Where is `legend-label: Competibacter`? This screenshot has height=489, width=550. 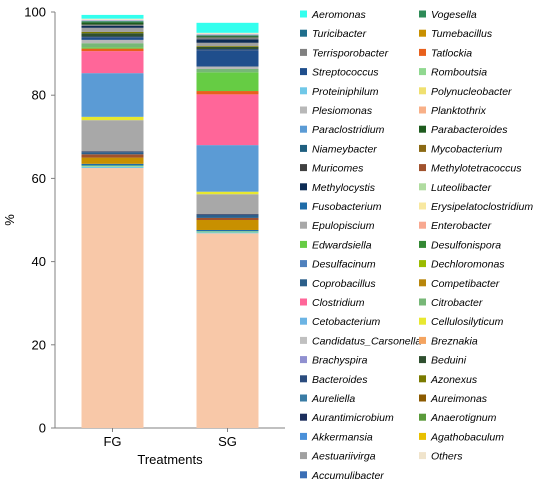
legend-label: Competibacter is located at coordinates (465, 284).